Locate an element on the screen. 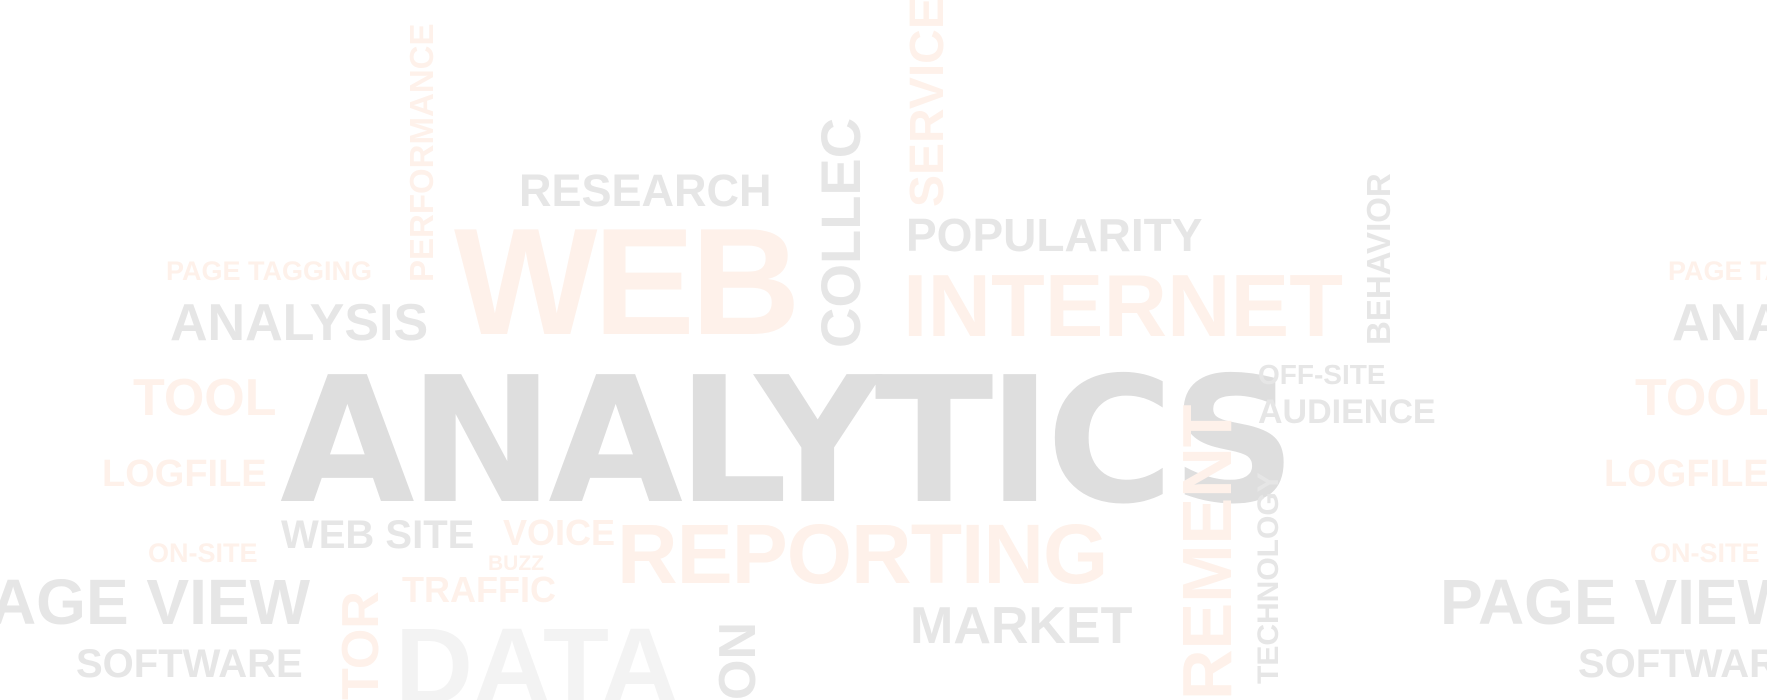 This screenshot has height=700, width=1767. word-reporting: REPORTING is located at coordinates (862, 554).